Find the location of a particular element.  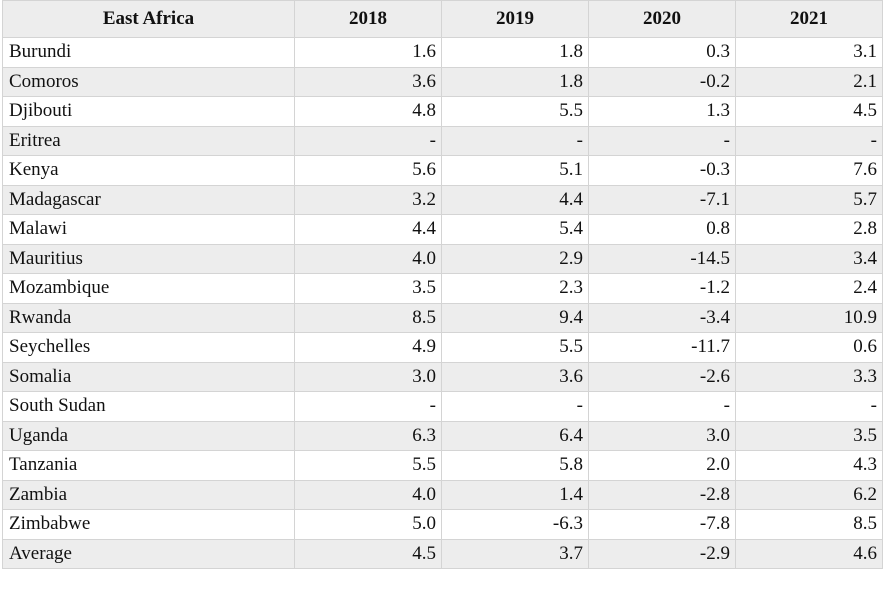

table-row: Seychelles 4.9 5.5 -11.7 0.6 is located at coordinates (442, 347).